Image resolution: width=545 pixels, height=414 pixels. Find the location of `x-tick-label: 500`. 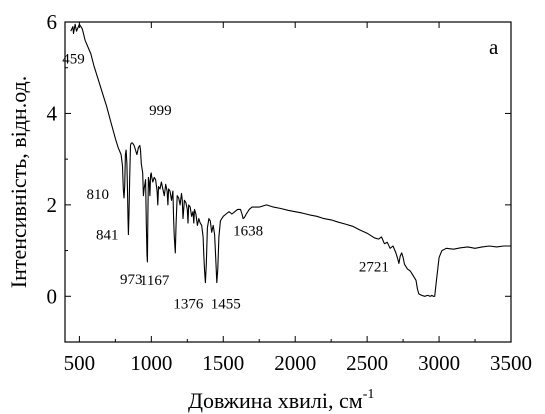

x-tick-label: 500 is located at coordinates (80, 363).